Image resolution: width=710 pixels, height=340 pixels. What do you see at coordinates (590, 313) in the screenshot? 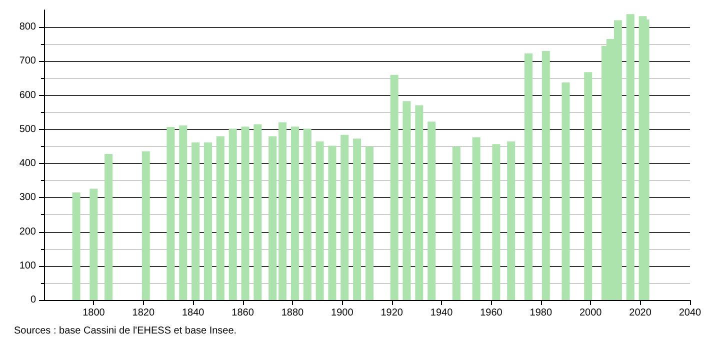
I see `x-tick-label: 2000` at bounding box center [590, 313].